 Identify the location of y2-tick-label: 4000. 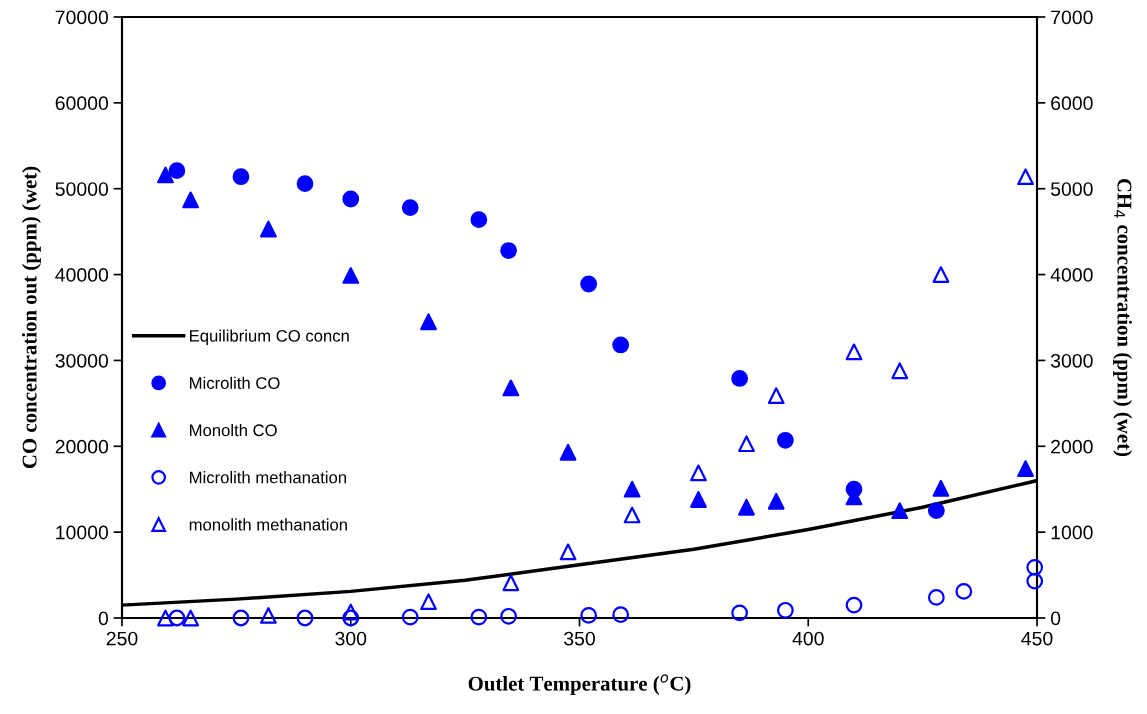
(1071, 275).